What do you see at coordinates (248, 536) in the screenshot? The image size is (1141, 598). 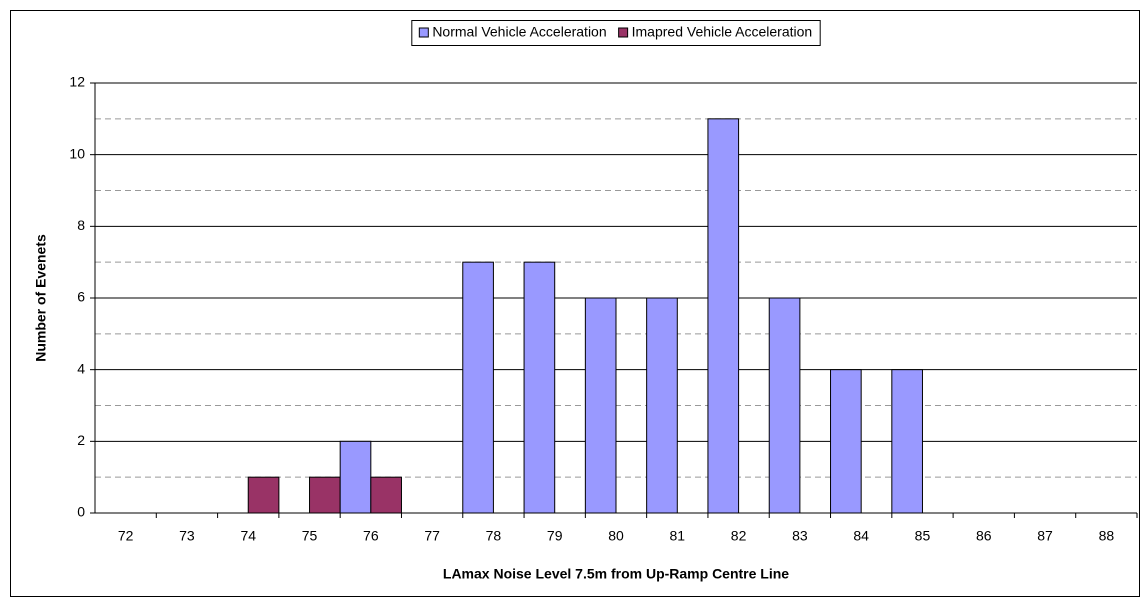 I see `x-tick-label: 74` at bounding box center [248, 536].